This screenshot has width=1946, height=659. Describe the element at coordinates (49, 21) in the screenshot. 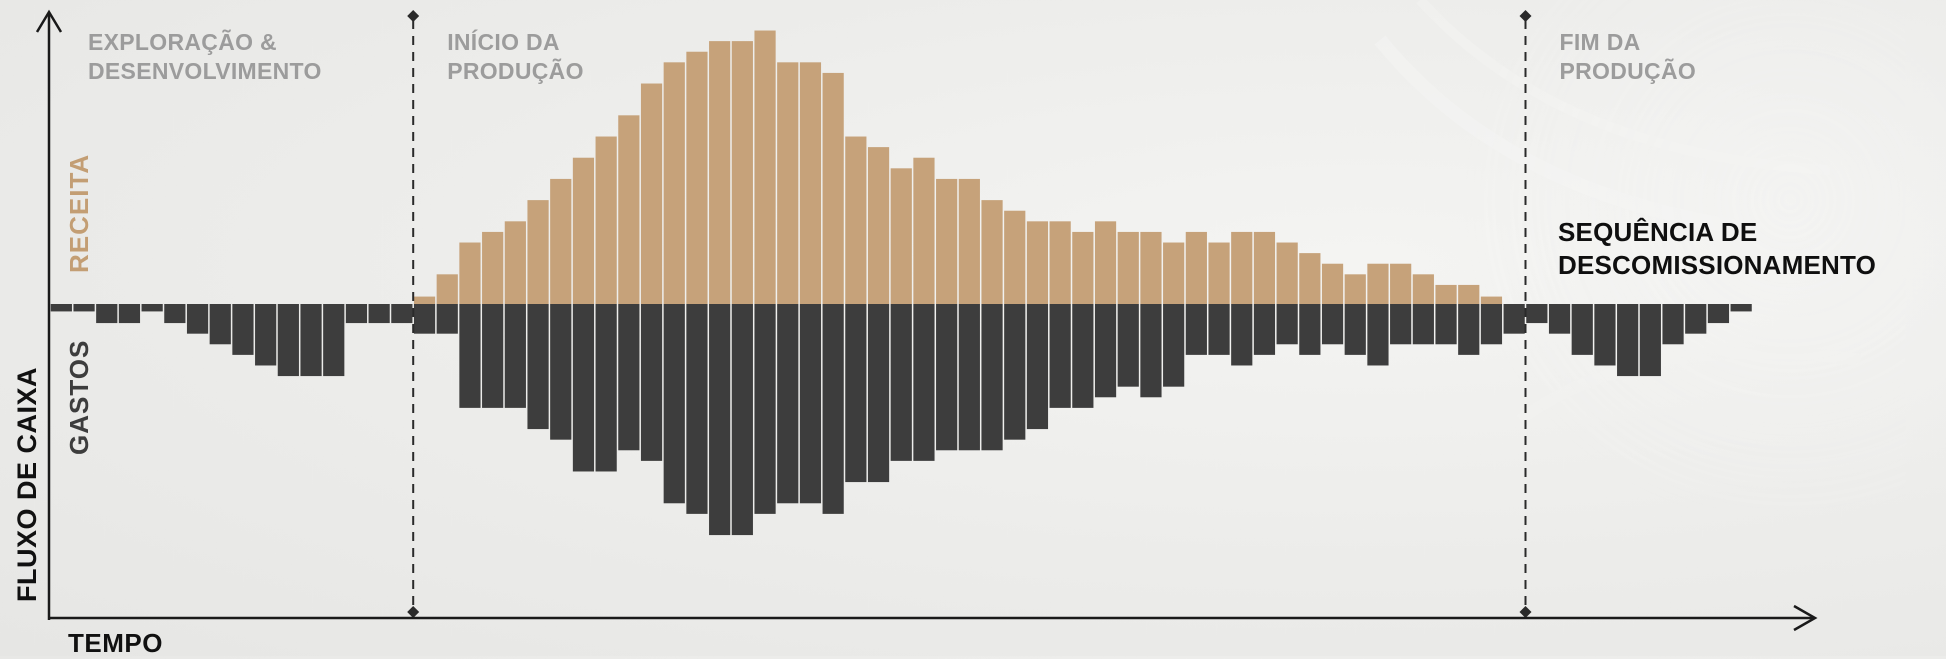

I see `y-axis-arrow-icon` at that location.